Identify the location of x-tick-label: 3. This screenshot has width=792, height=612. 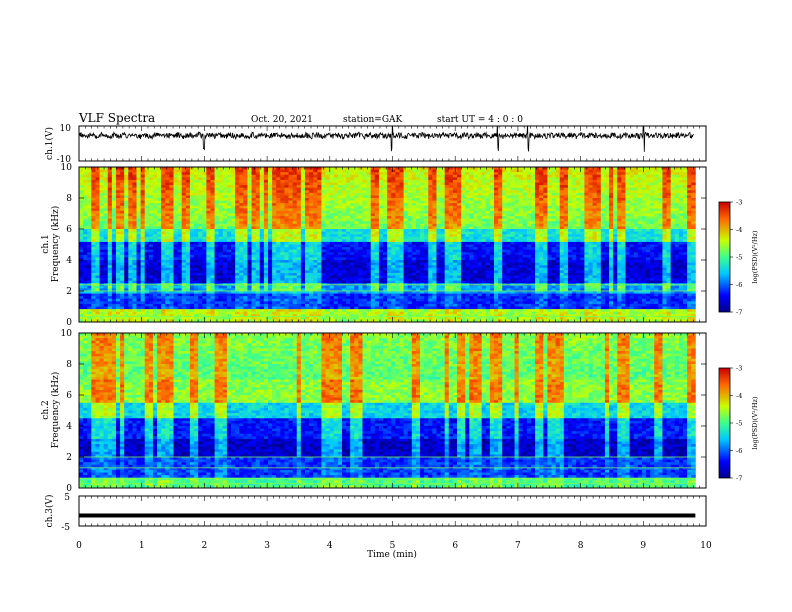
(267, 546).